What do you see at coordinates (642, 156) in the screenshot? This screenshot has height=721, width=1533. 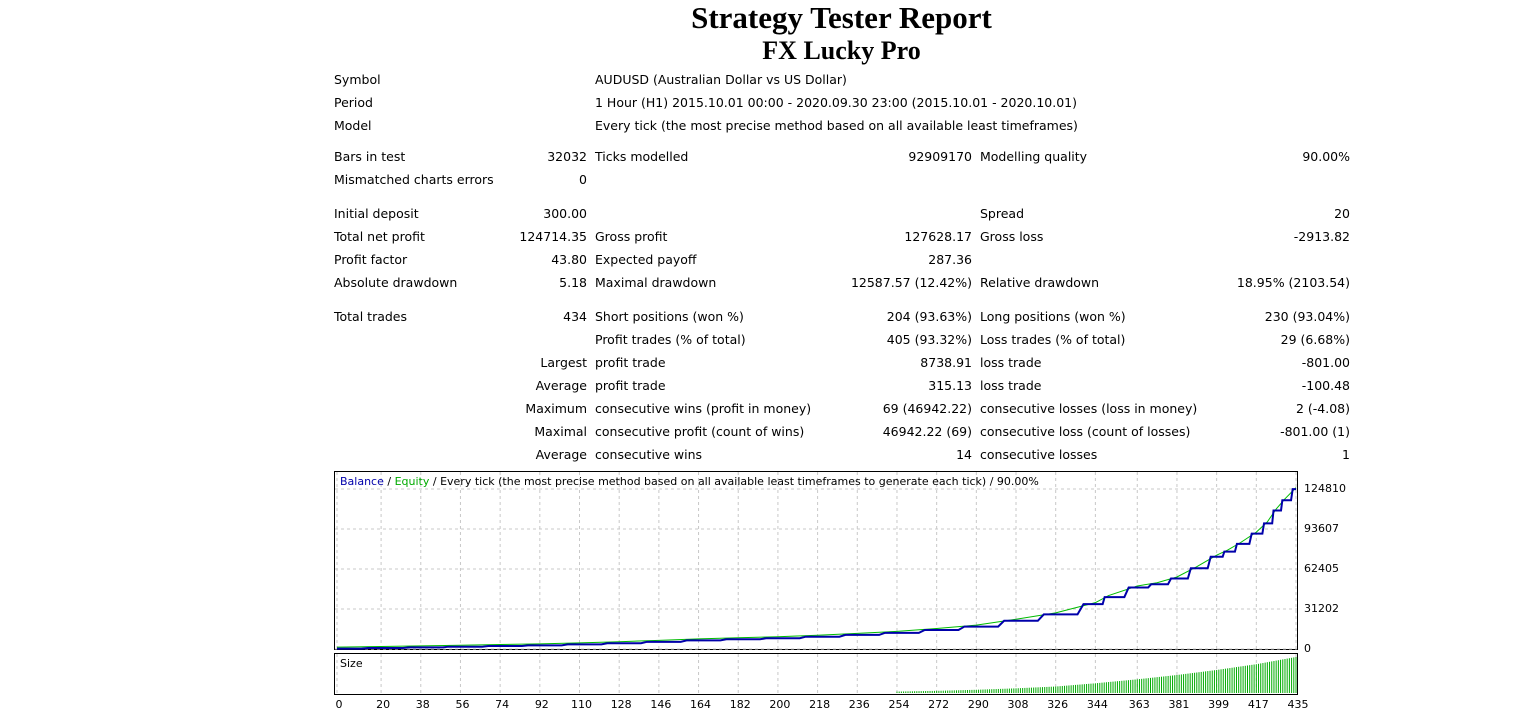 I see `ticks-label: Ticks modelled` at bounding box center [642, 156].